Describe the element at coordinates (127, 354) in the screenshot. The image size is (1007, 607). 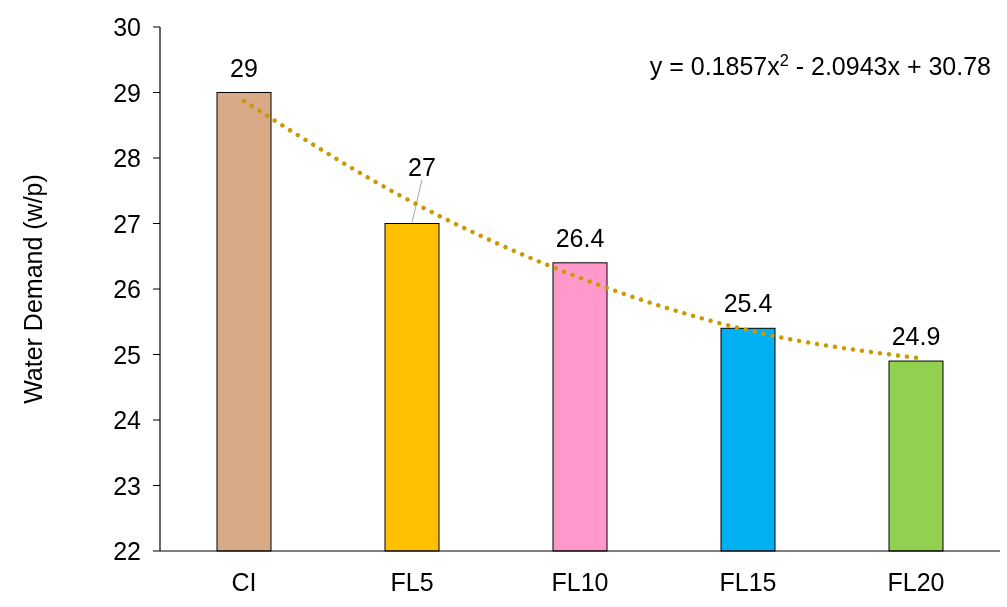
I see `y-tick-label: 25` at that location.